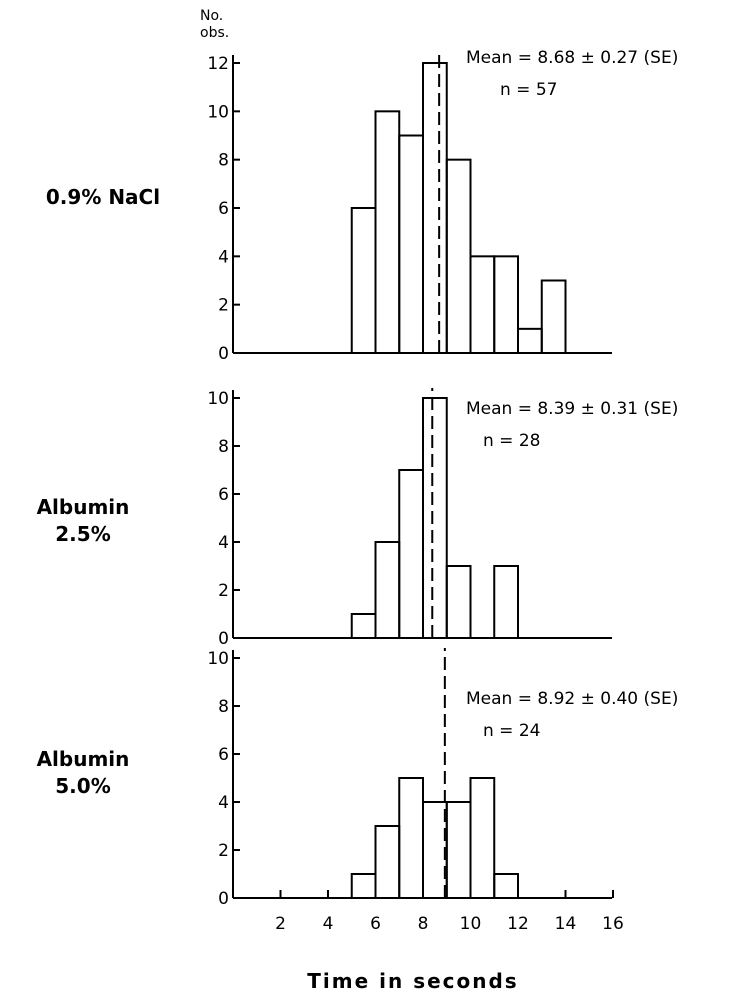  What do you see at coordinates (412, 981) in the screenshot?
I see `x-axis-label: Time in seconds` at bounding box center [412, 981].